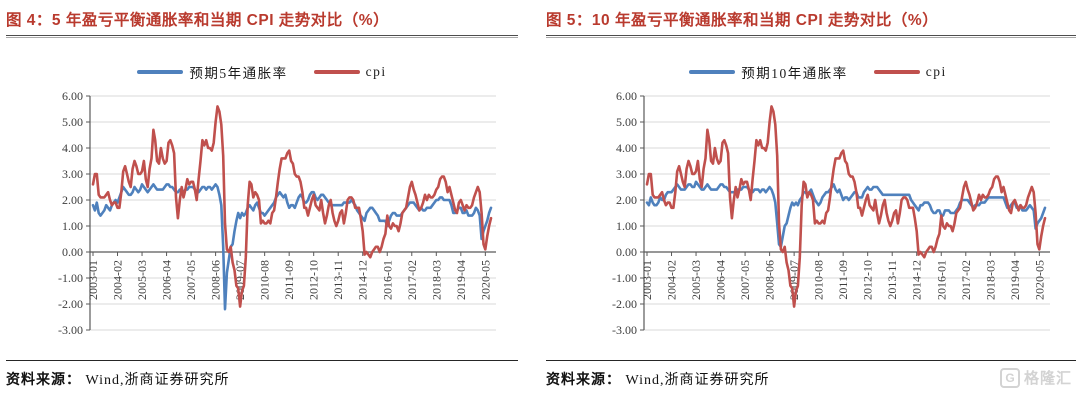 Image resolution: width=1080 pixels, height=401 pixels. I want to click on figure4-title: 图 4：5 年盈亏平衡通胀率和当期 CPI 走势对比（%）, so click(198, 20).